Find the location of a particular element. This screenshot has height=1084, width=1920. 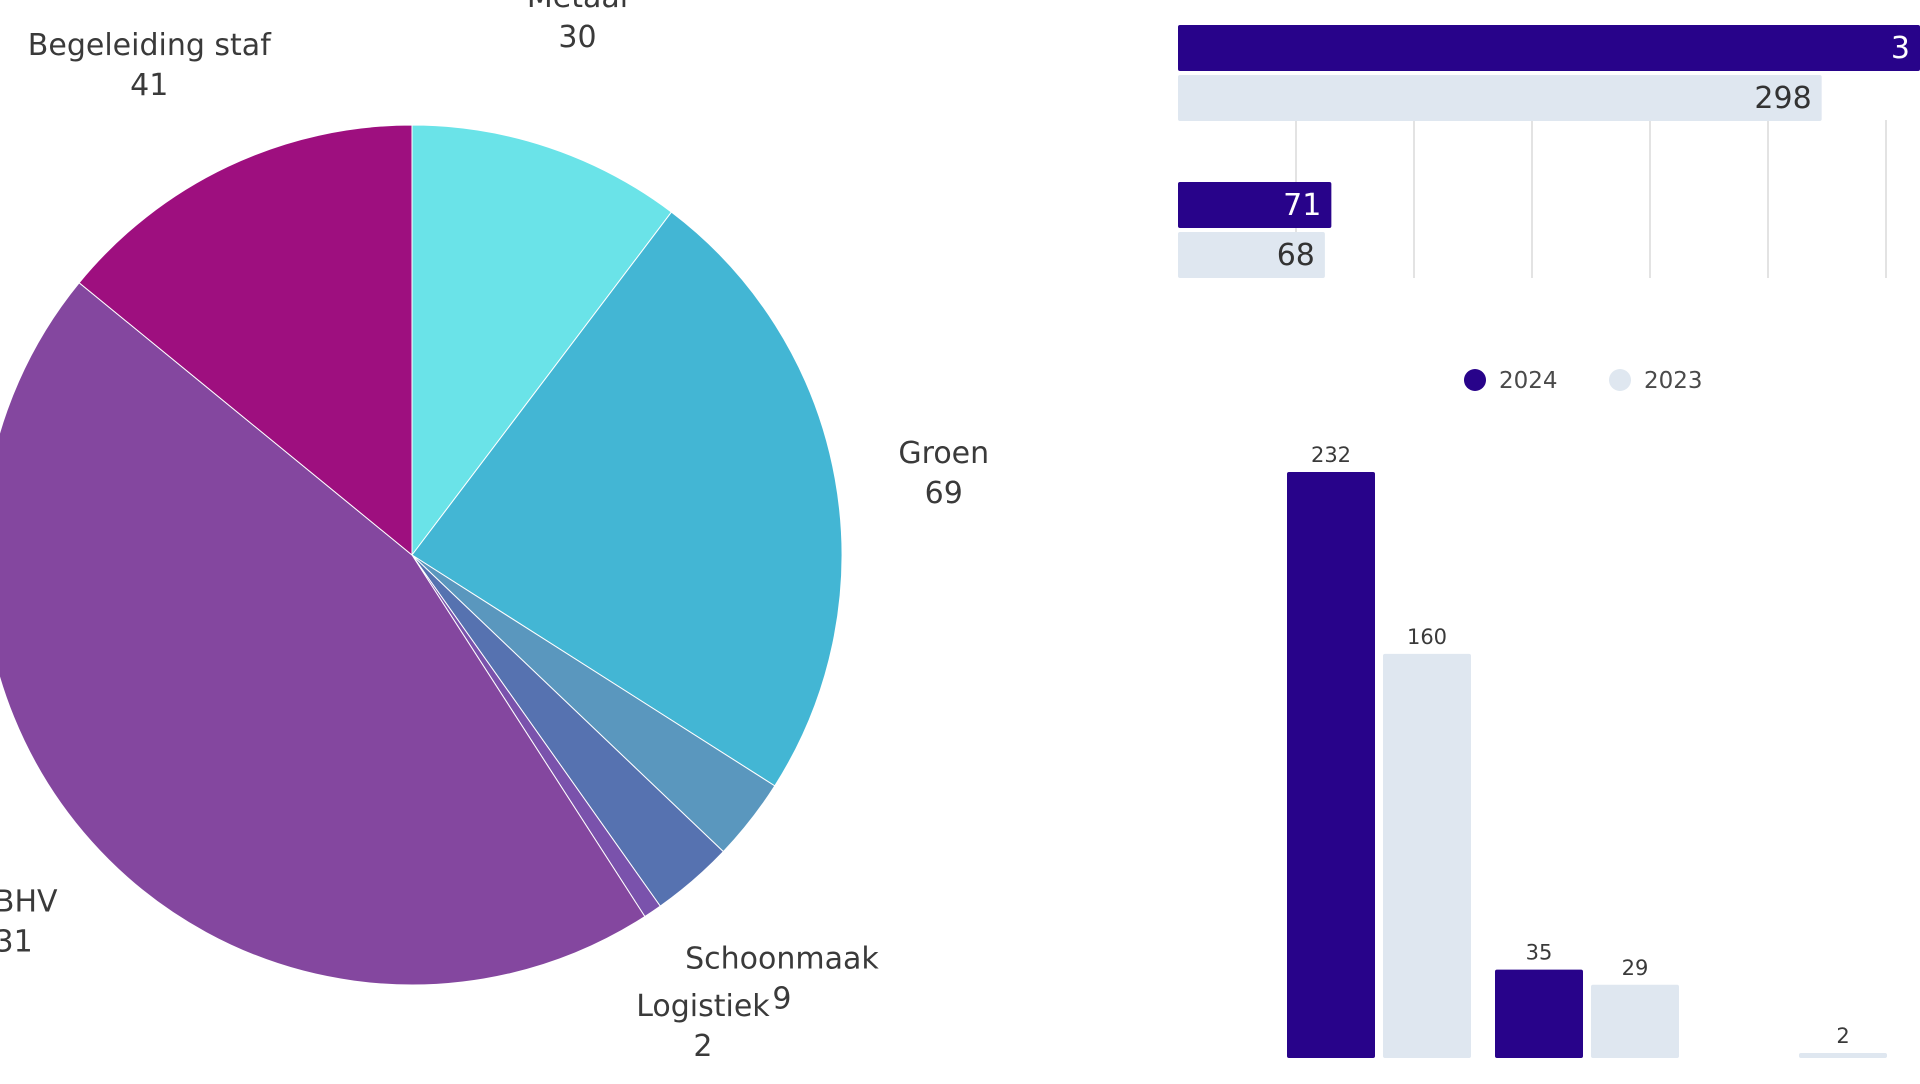

hbar-label-2024-0: 3 is located at coordinates (1900, 48).